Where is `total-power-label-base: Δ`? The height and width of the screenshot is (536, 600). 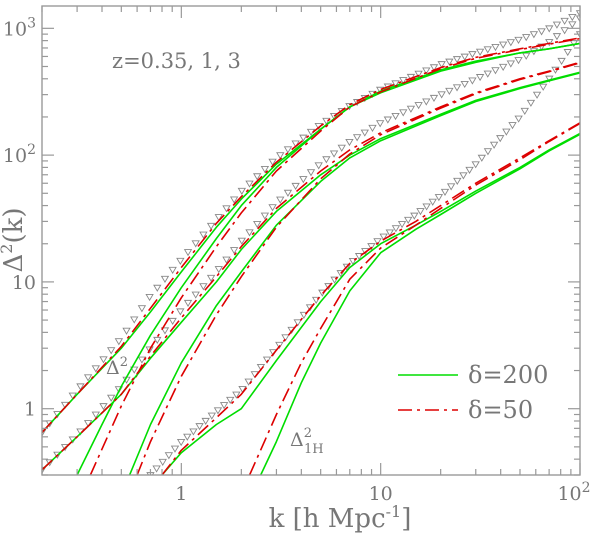
total-power-label-base: Δ is located at coordinates (113, 368).